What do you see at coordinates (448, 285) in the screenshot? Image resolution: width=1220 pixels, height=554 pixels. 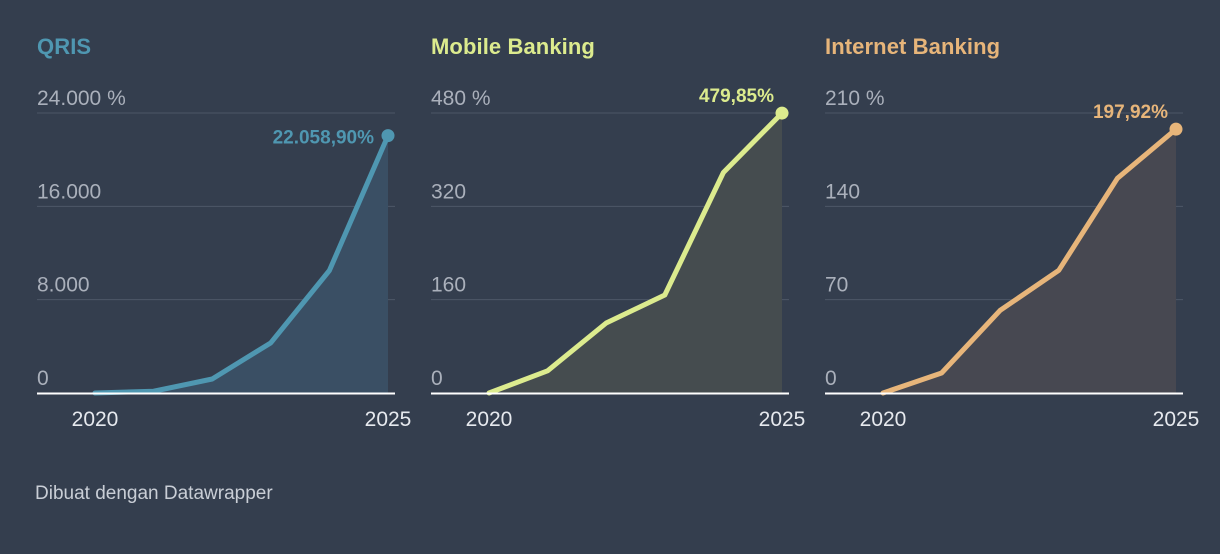 I see `y-tick-label: 160` at bounding box center [448, 285].